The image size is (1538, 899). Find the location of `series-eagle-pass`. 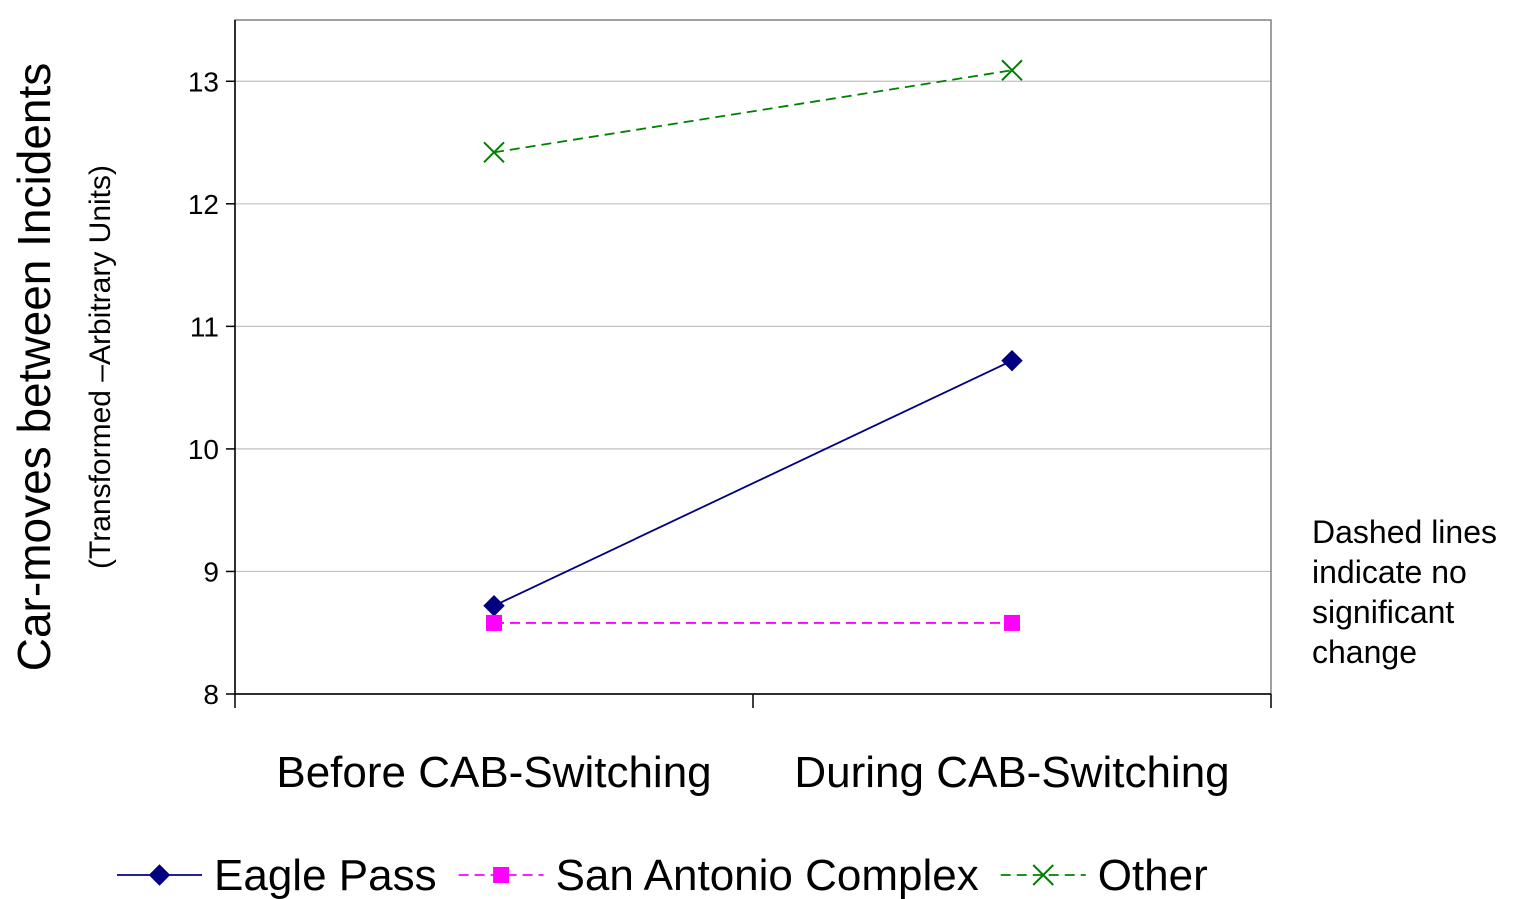

series-eagle-pass is located at coordinates (753, 483).